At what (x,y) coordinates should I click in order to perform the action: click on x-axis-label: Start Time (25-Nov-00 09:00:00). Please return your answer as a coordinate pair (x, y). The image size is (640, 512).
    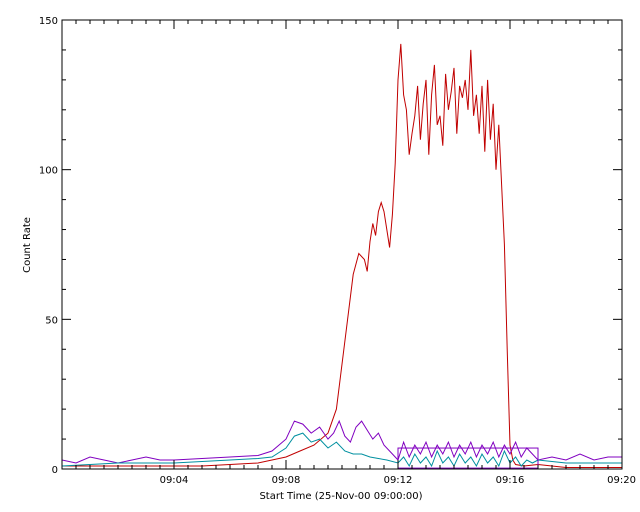
    Looking at the image, I should click on (340, 496).